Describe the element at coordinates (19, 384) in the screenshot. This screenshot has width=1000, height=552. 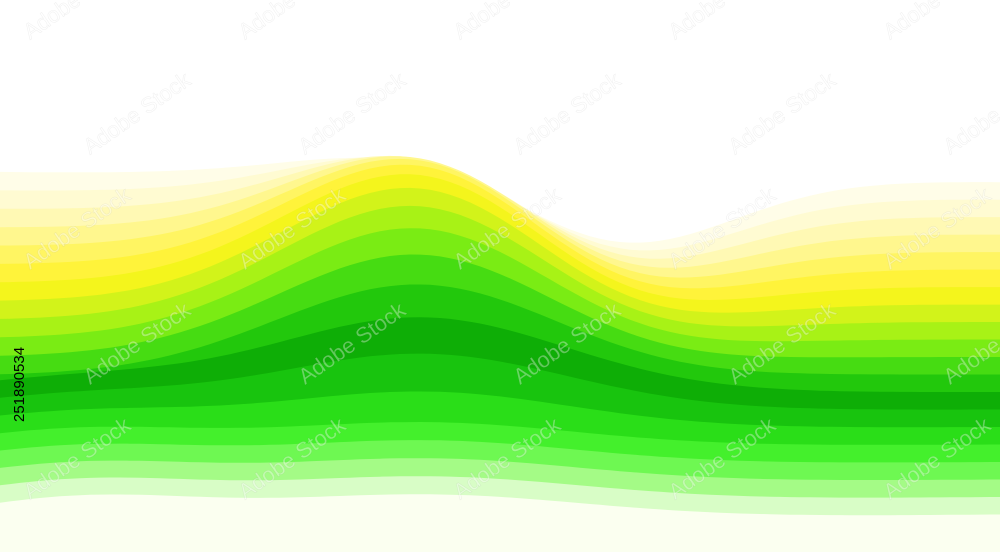
I see `image-id: 251890534` at that location.